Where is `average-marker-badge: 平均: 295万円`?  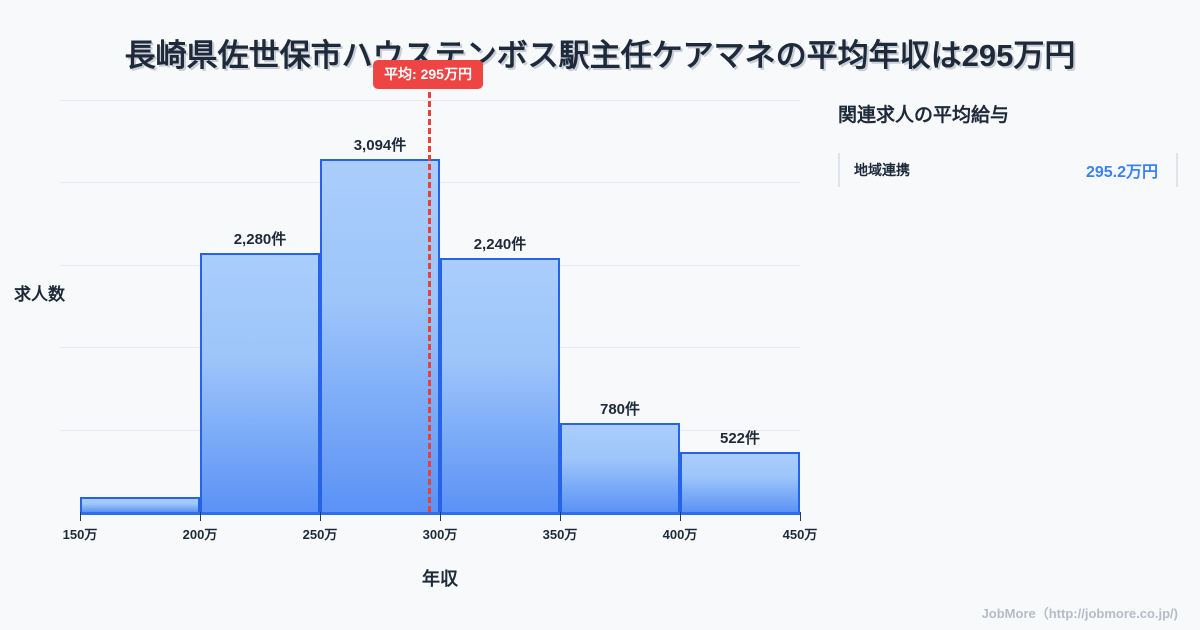 average-marker-badge: 平均: 295万円 is located at coordinates (428, 74).